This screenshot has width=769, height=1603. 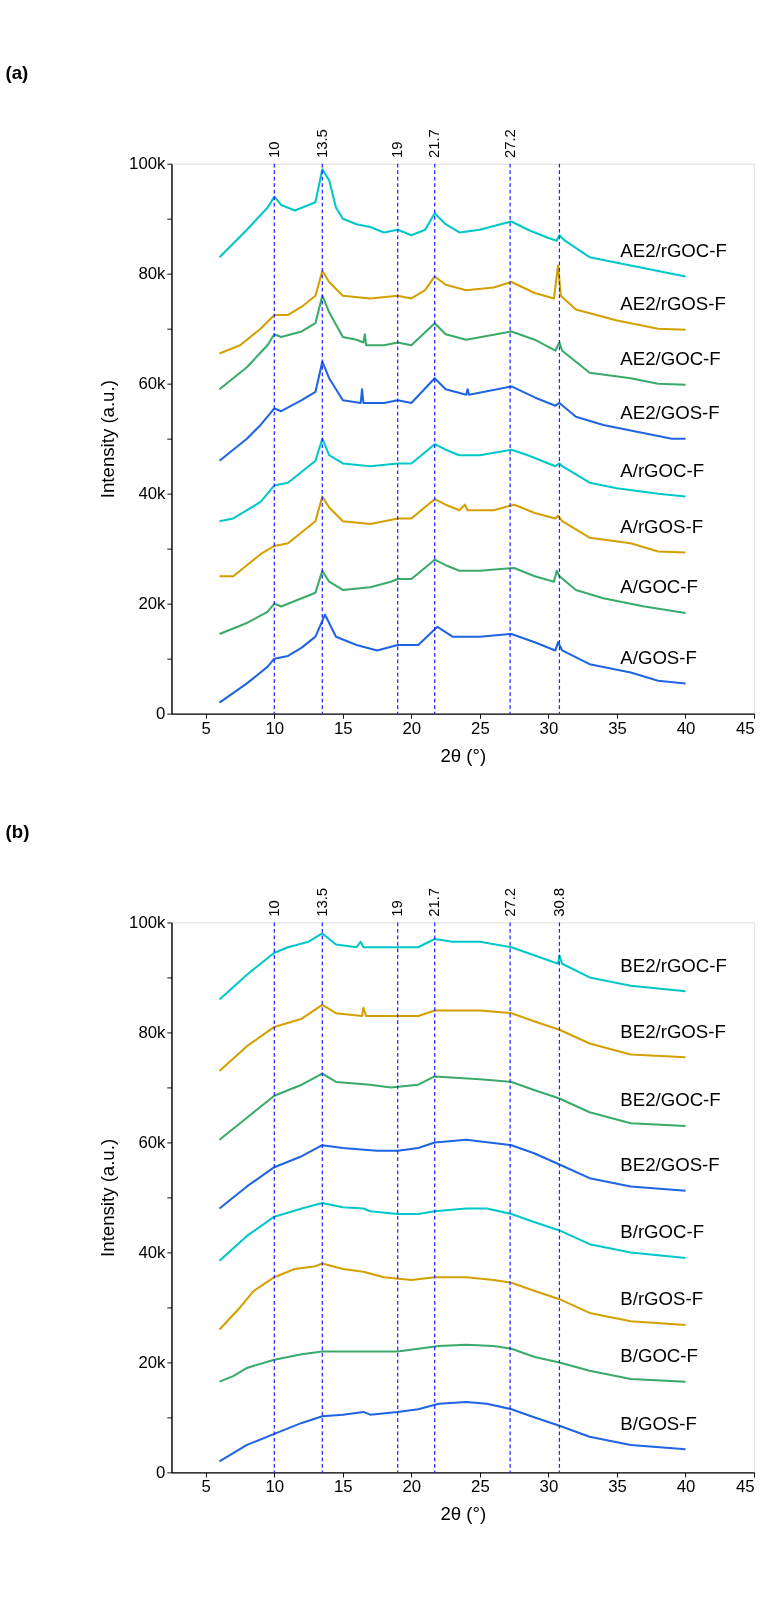 I want to click on series-label: BE2/GOC-F, so click(x=670, y=1100).